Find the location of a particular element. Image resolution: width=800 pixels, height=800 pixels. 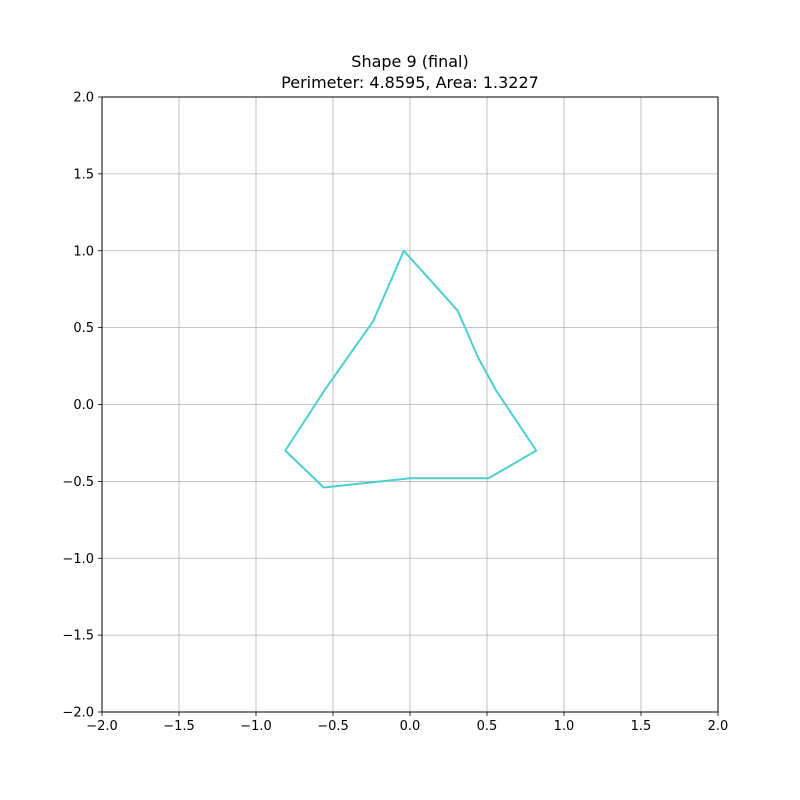

x-tick-label: −1.0 is located at coordinates (256, 726).